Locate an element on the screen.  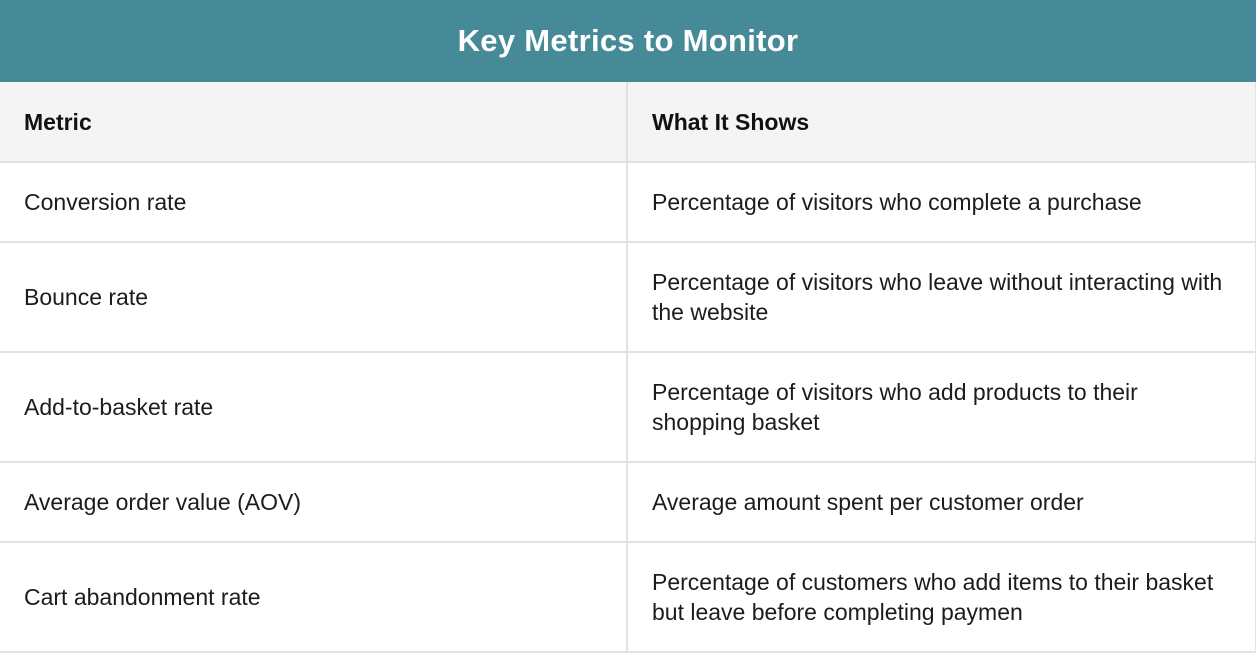
page-title: Key Metrics to Monitor is located at coordinates (628, 40).